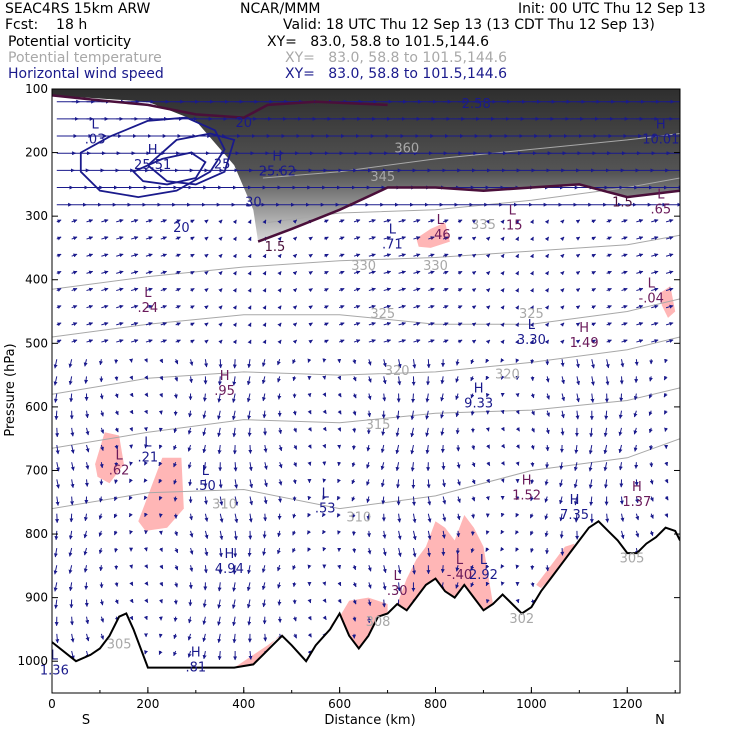 The width and height of the screenshot is (740, 740). Describe the element at coordinates (54, 664) in the screenshot. I see `extremum-label: L1.36` at that location.